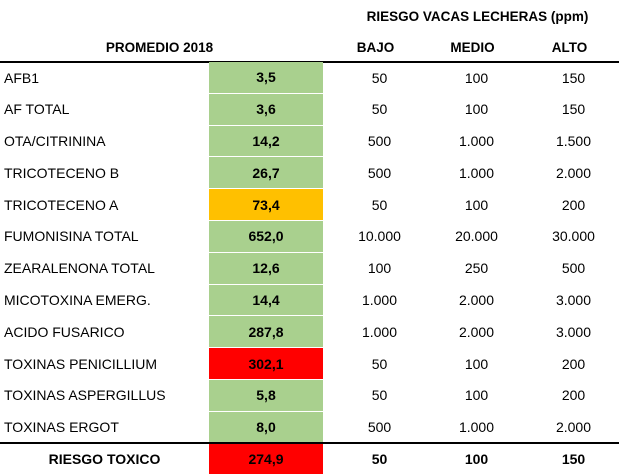 Image resolution: width=619 pixels, height=475 pixels. Describe the element at coordinates (266, 236) in the screenshot. I see `average-value: 652,0` at that location.